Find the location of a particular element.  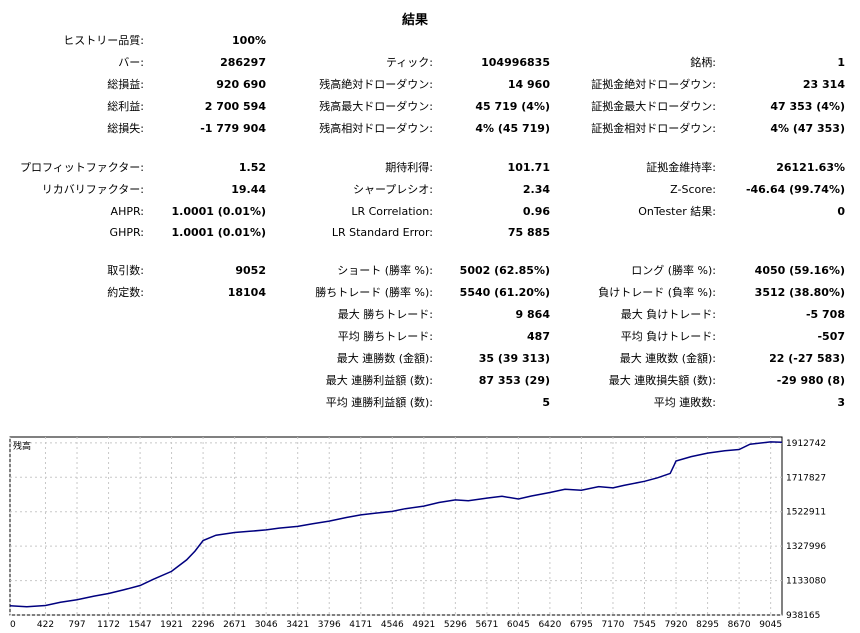

stat-value: -5 708 is located at coordinates (825, 314).